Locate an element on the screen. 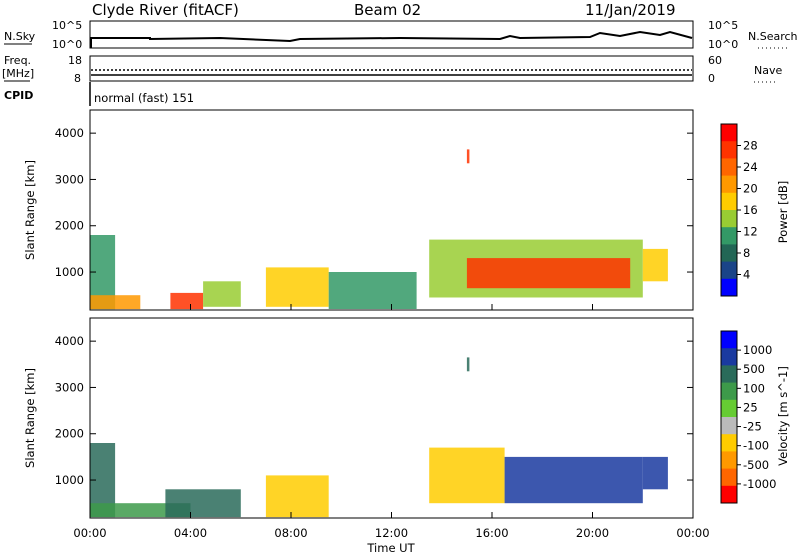 The height and width of the screenshot is (558, 800). colorbar-frame is located at coordinates (729, 417).